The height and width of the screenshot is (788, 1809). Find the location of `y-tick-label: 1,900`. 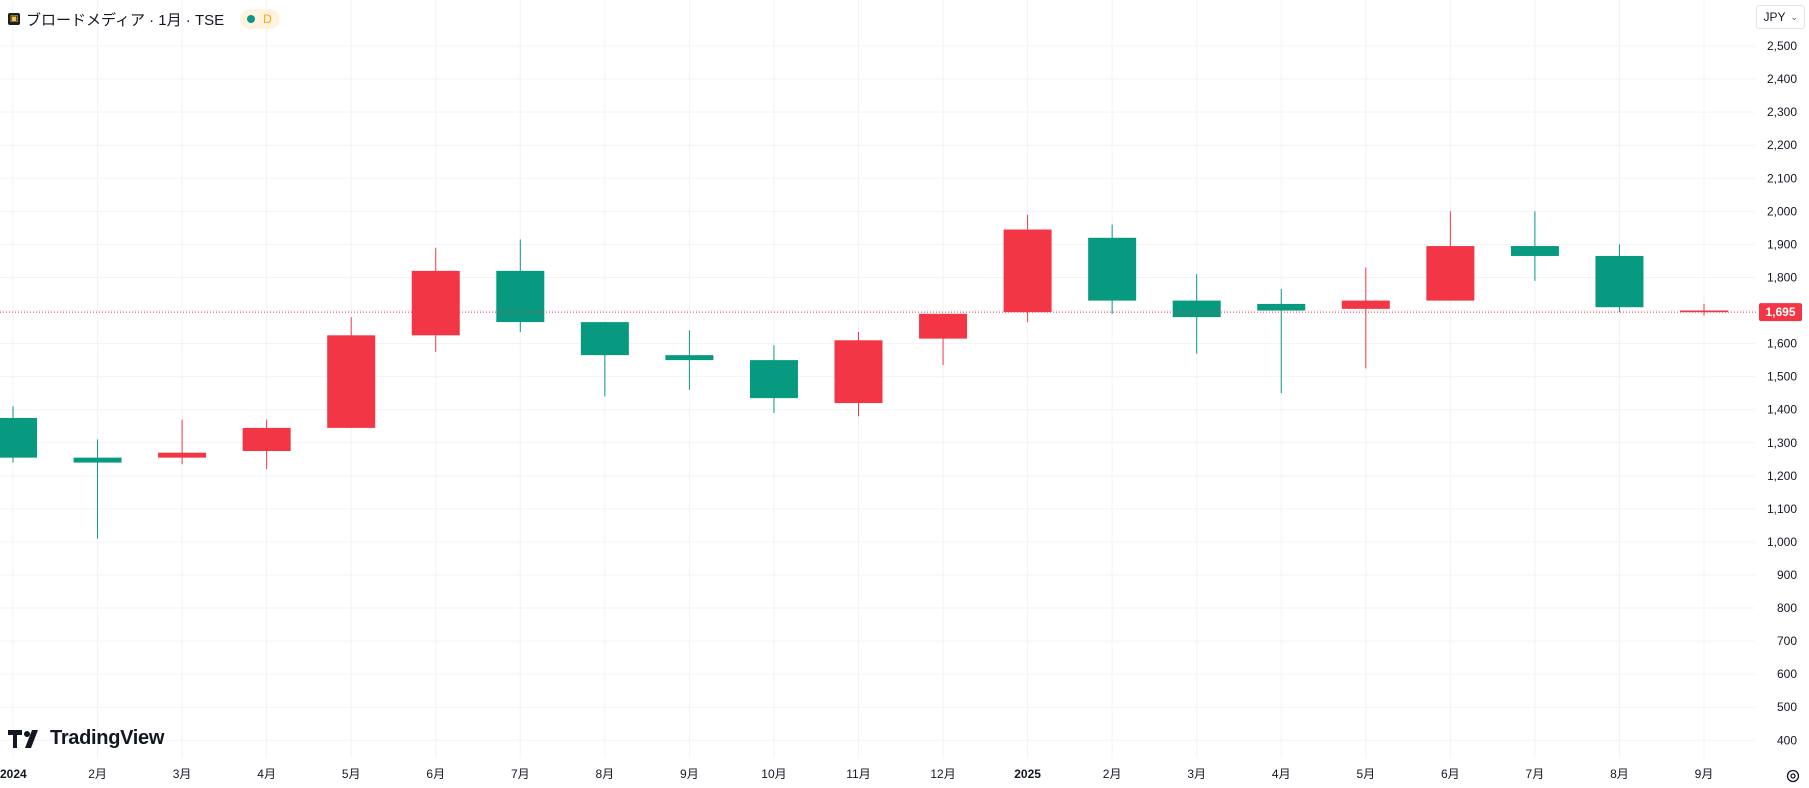

y-tick-label: 1,900 is located at coordinates (1782, 244).